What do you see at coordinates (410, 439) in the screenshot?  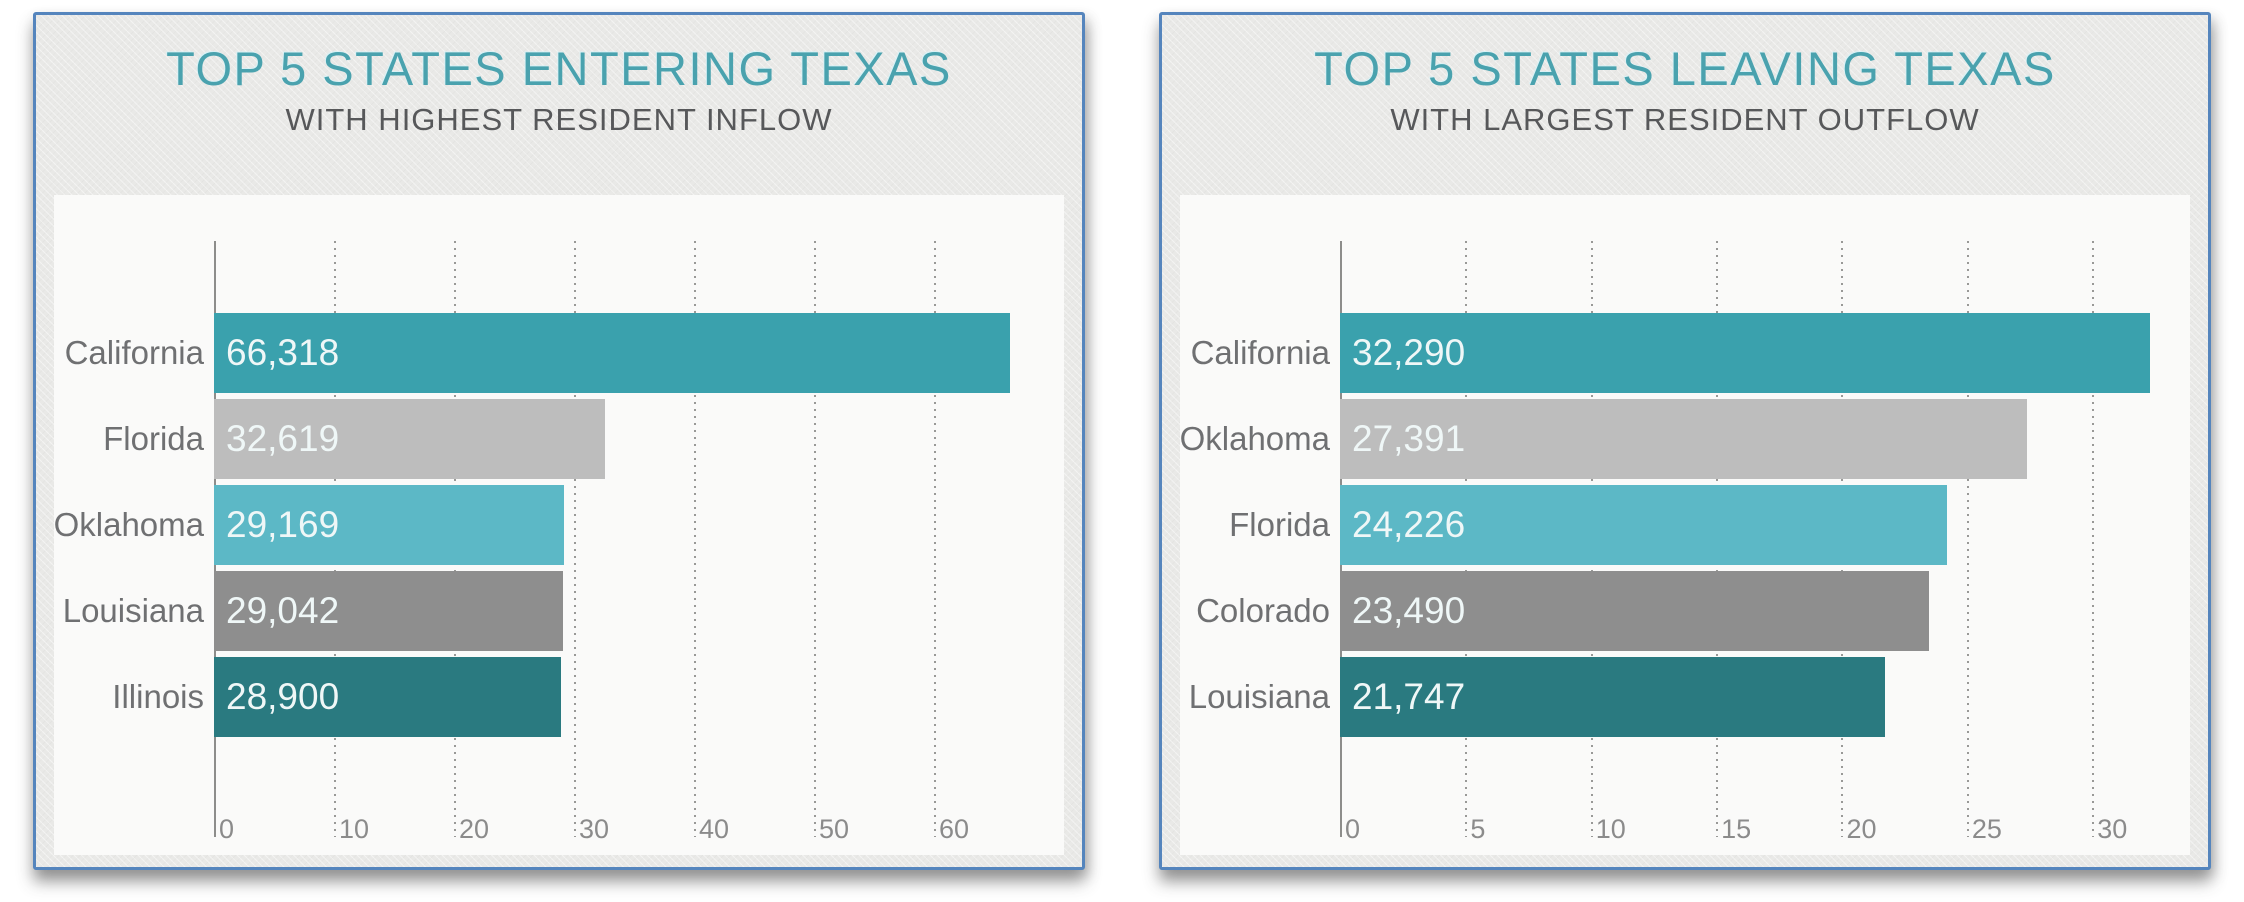 I see `bar: 32,619` at bounding box center [410, 439].